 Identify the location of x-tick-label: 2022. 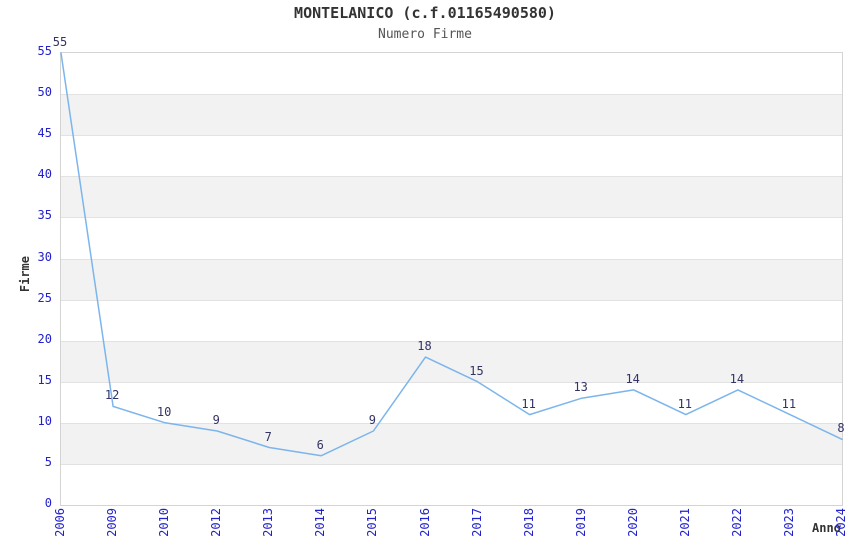
(736, 522).